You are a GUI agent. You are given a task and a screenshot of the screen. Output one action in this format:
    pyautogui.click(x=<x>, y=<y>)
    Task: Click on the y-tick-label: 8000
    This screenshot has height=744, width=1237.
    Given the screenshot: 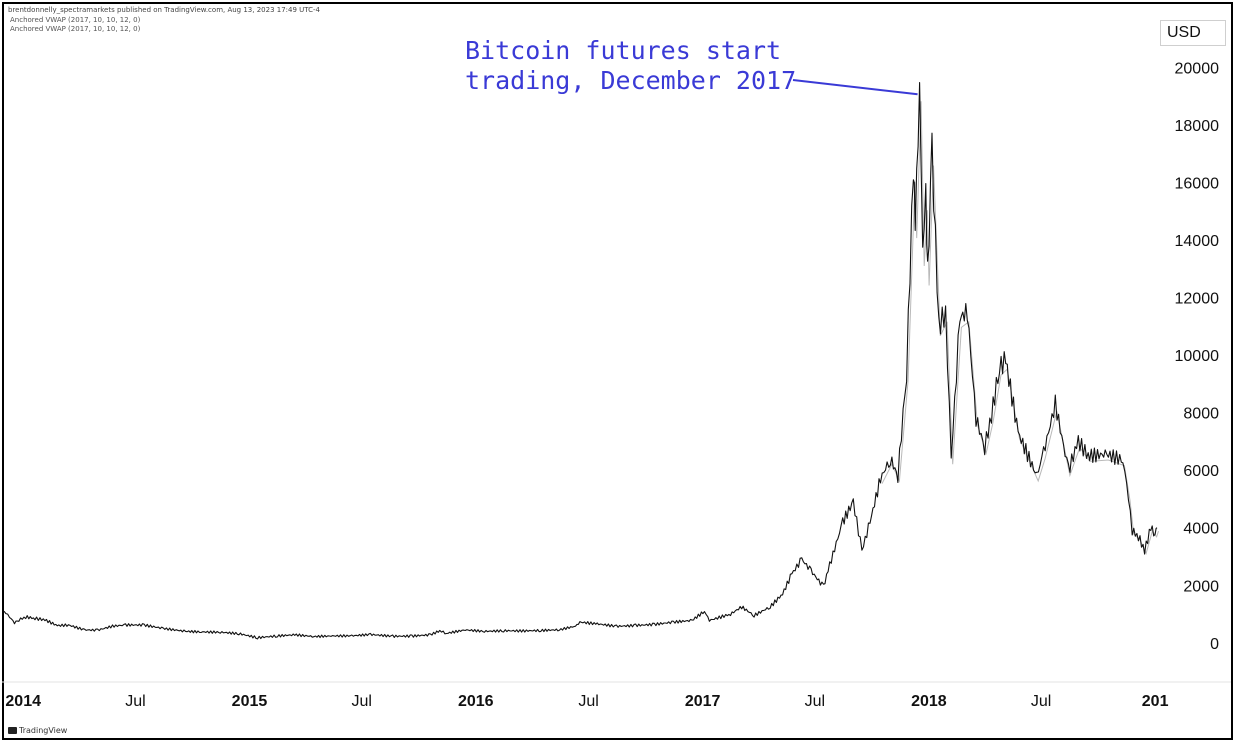 What is the action you would take?
    pyautogui.click(x=1201, y=414)
    